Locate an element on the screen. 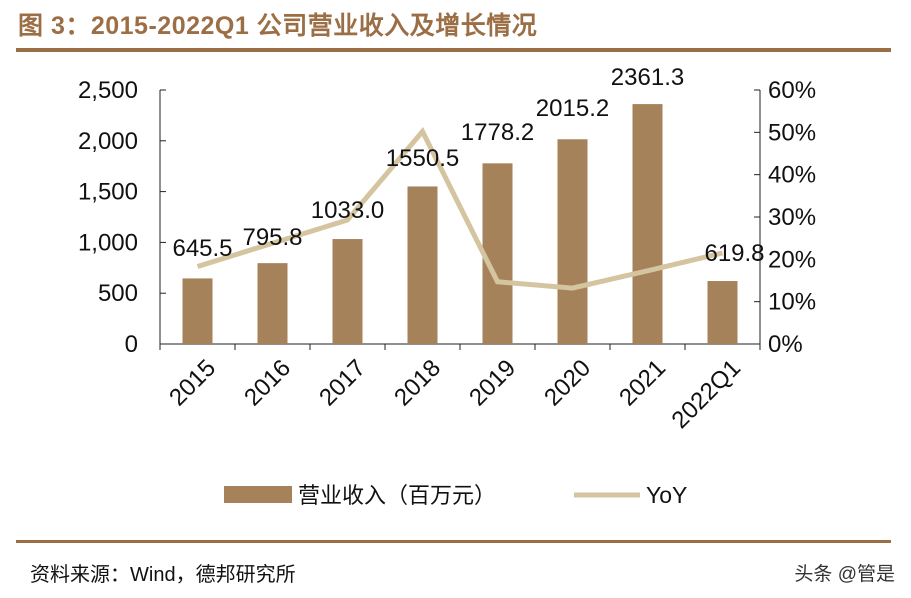 The image size is (911, 598). x-tick-label: 2019 is located at coordinates (492, 382).